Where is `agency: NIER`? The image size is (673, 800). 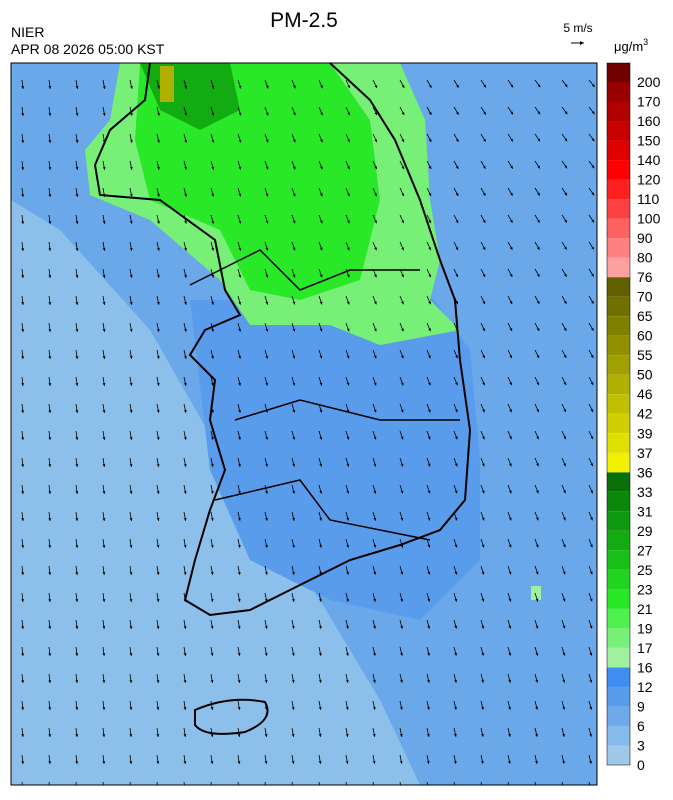
agency: NIER is located at coordinates (27, 32).